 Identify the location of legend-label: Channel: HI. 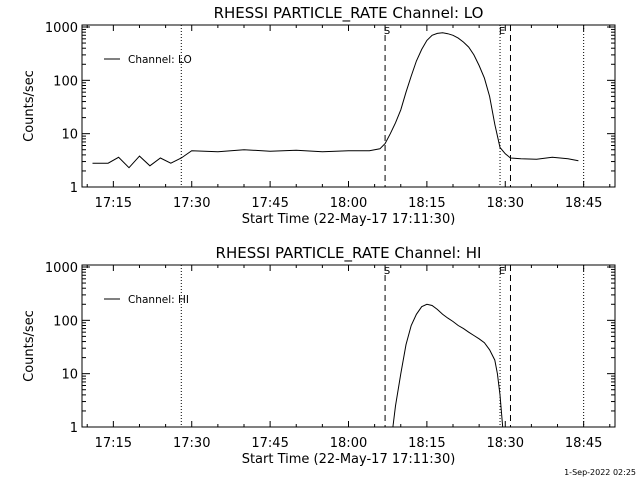
(158, 300).